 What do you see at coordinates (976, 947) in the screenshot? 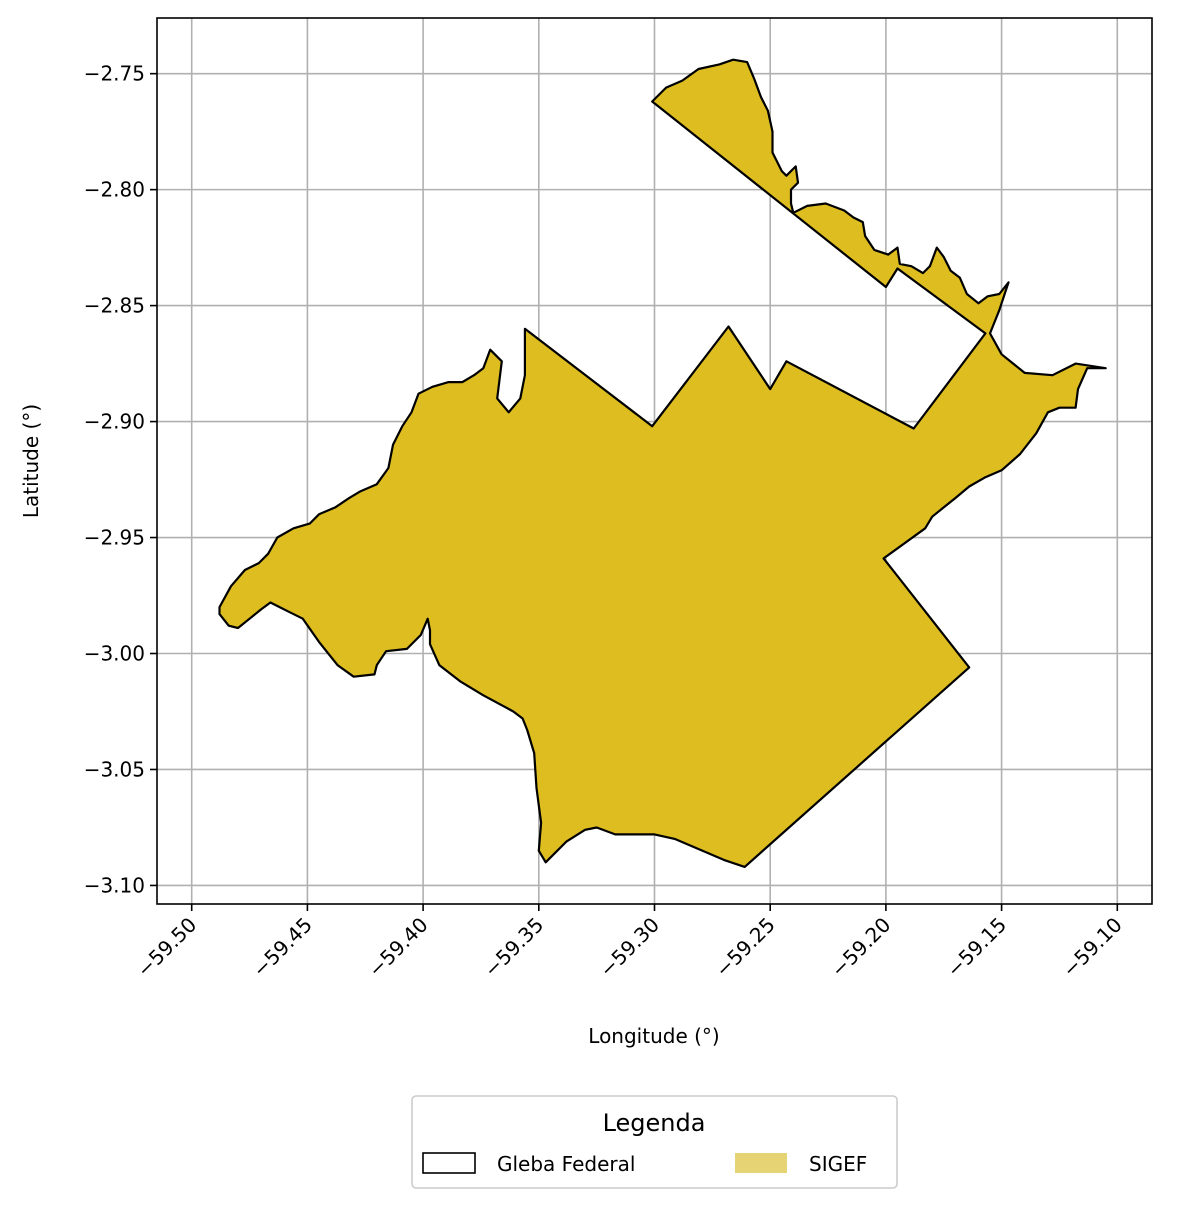
I see `x-tick-label: −59.15` at bounding box center [976, 947].